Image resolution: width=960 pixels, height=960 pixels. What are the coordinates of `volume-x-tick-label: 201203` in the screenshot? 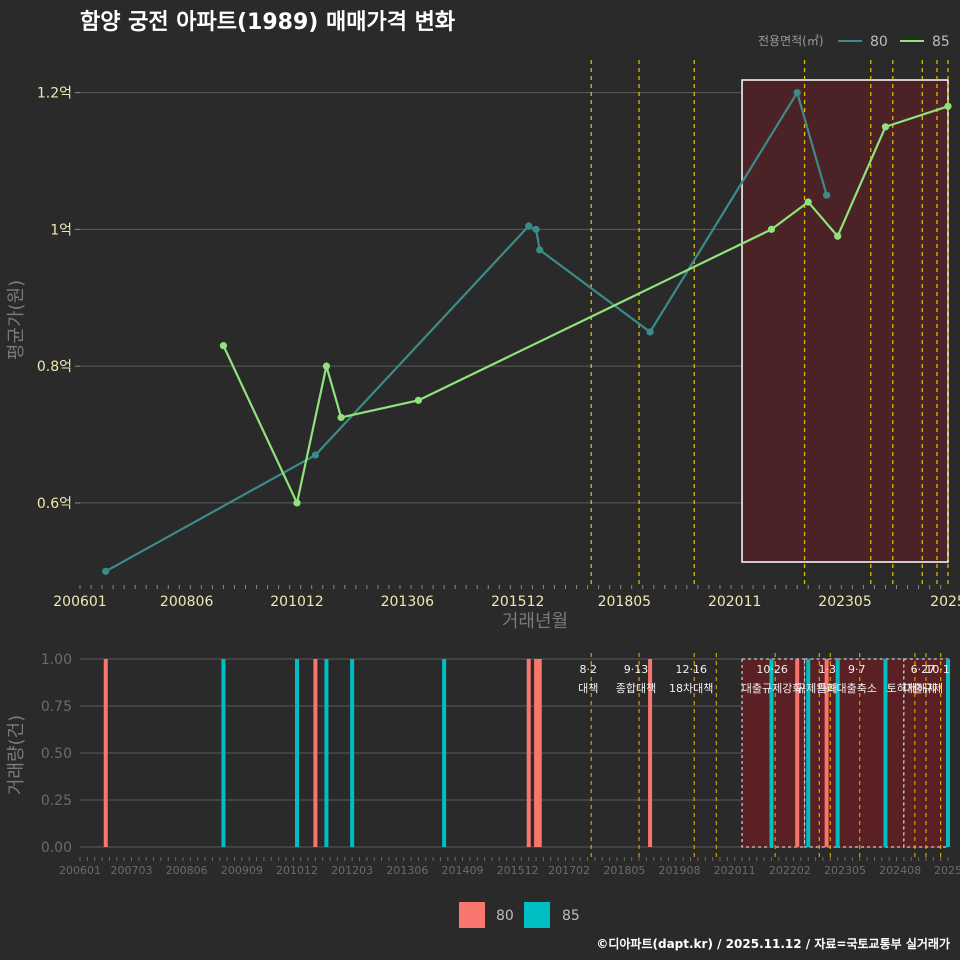 It's located at (352, 870).